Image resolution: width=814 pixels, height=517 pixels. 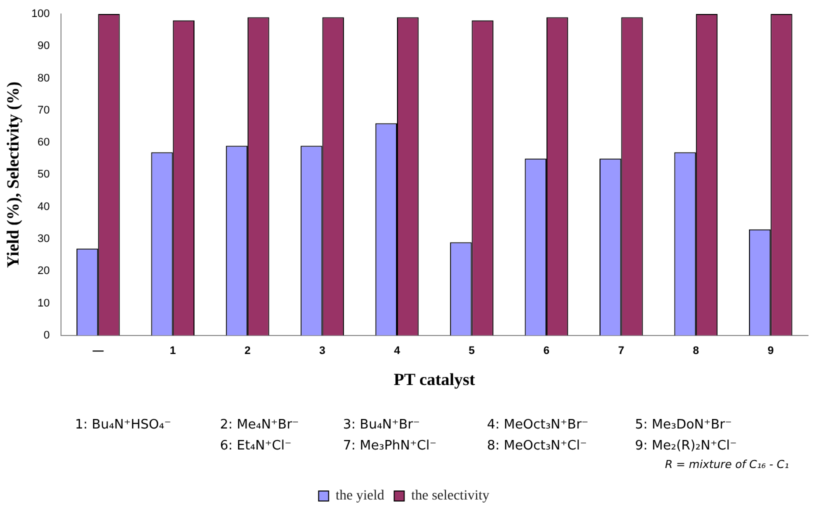 What do you see at coordinates (686, 446) in the screenshot?
I see `text: 9: Me₂(R)₂N⁺Cl⁻` at bounding box center [686, 446].